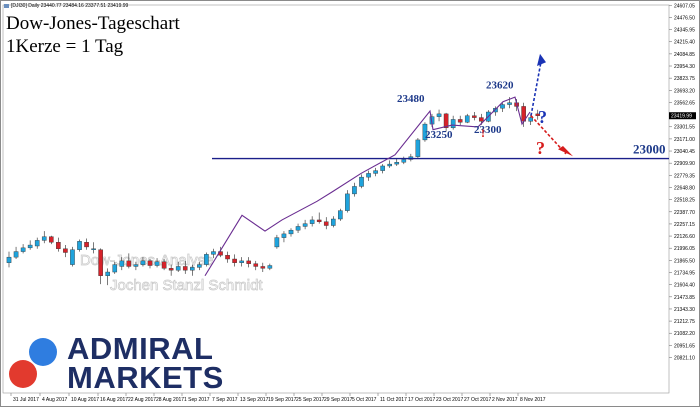 Image resolution: width=700 pixels, height=407 pixels. Describe the element at coordinates (6, 5) in the screenshot. I see `chart-window-icon` at that location.